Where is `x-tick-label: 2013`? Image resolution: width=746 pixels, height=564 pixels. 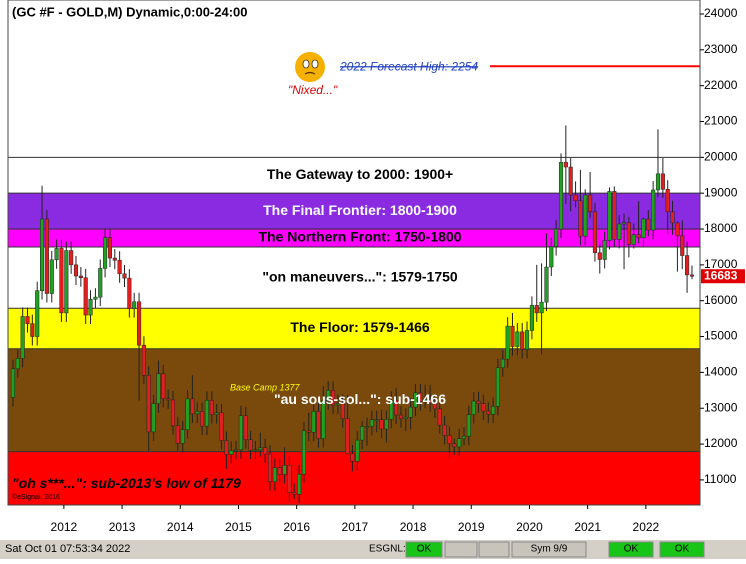 x-tick-label: 2013 is located at coordinates (122, 527).